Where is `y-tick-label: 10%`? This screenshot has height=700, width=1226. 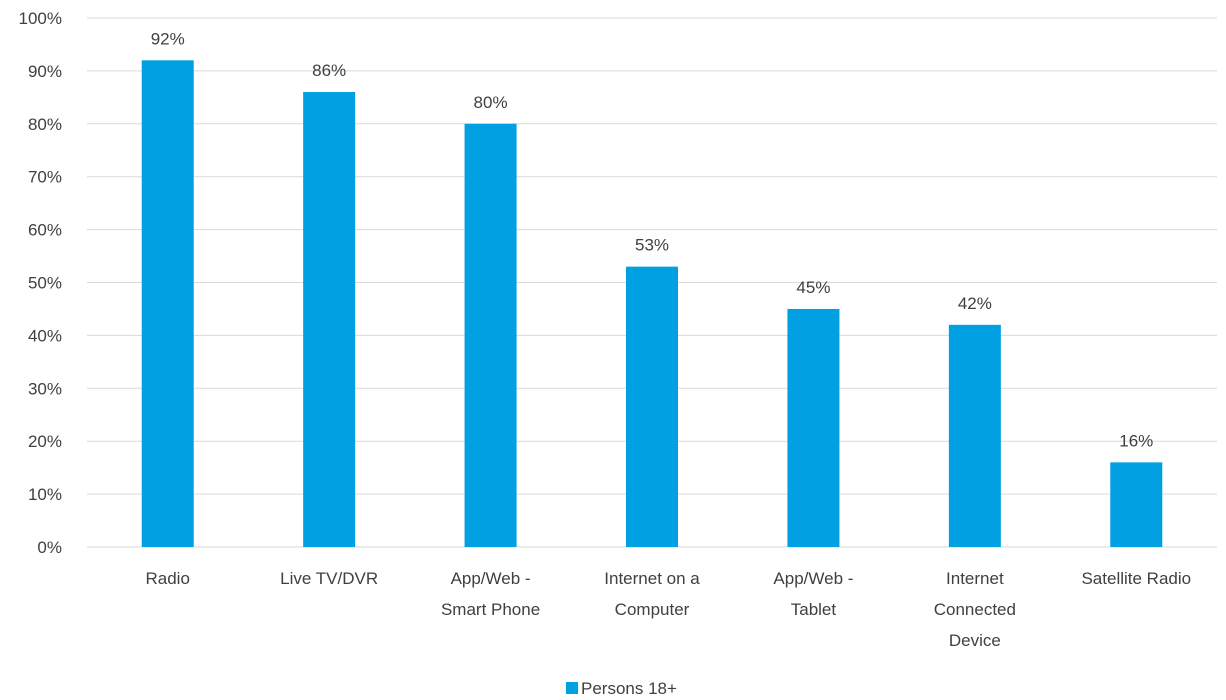
y-tick-label: 10% is located at coordinates (45, 494).